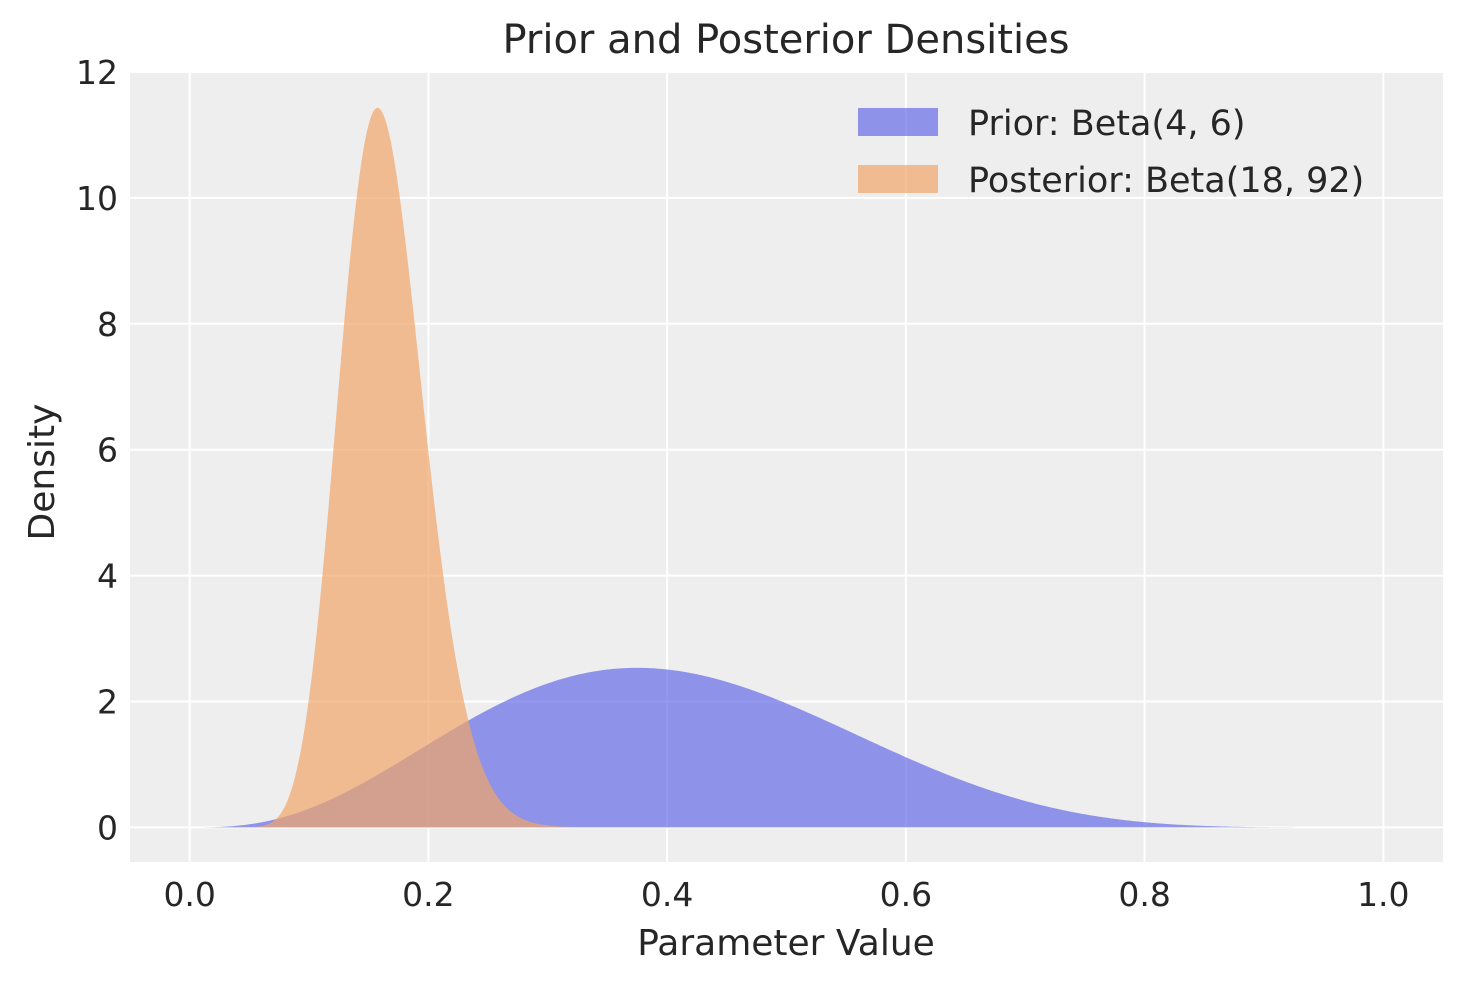 This screenshot has height=983, width=1463. I want to click on x-axis-label: Parameter Value, so click(786, 943).